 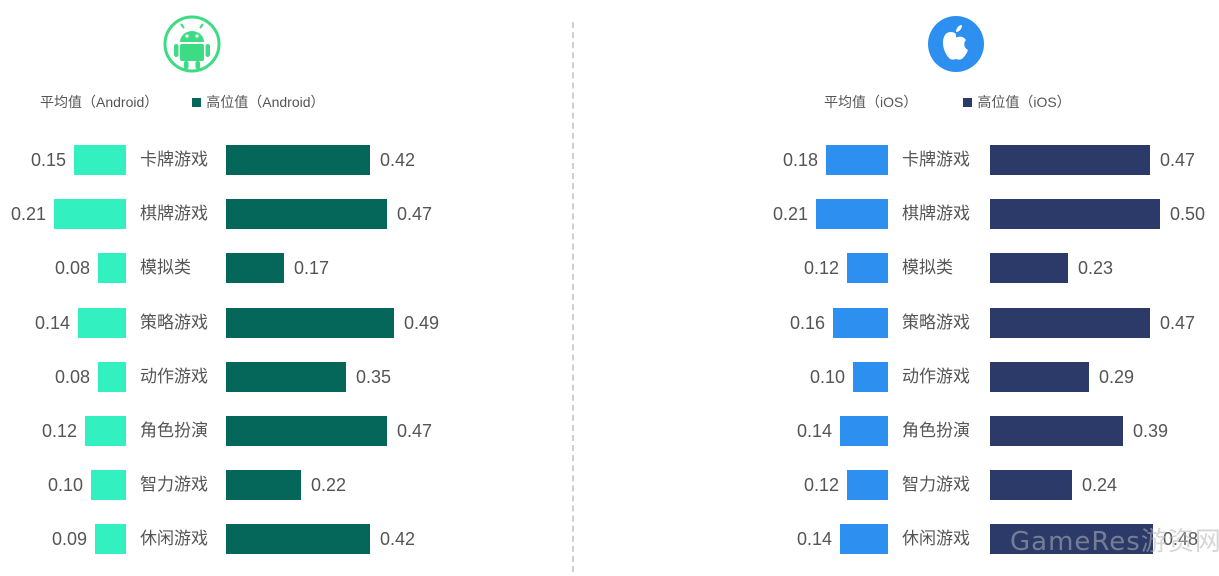 I want to click on category-label-android: 卡牌游戏, so click(x=174, y=159).